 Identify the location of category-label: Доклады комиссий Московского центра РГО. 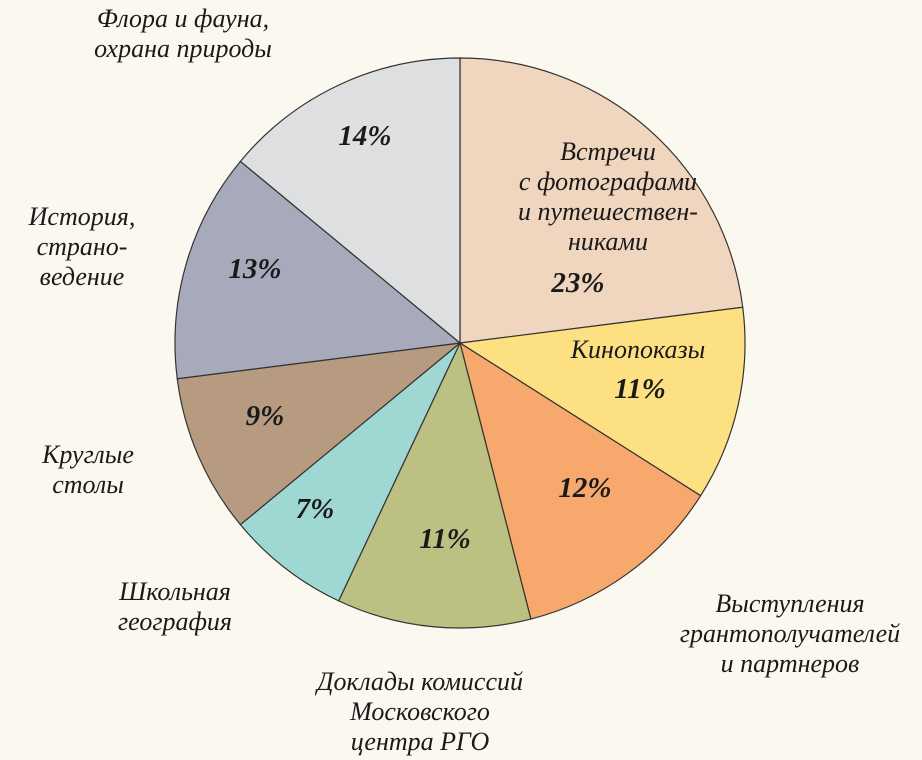
(418, 711).